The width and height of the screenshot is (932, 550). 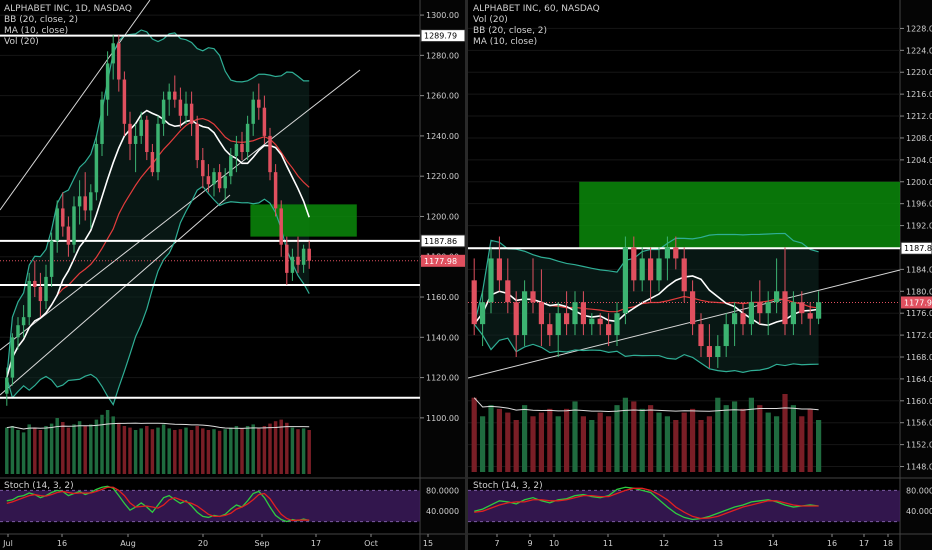 What do you see at coordinates (919, 423) in the screenshot?
I see `y-tick-label: 1156.00` at bounding box center [919, 423].